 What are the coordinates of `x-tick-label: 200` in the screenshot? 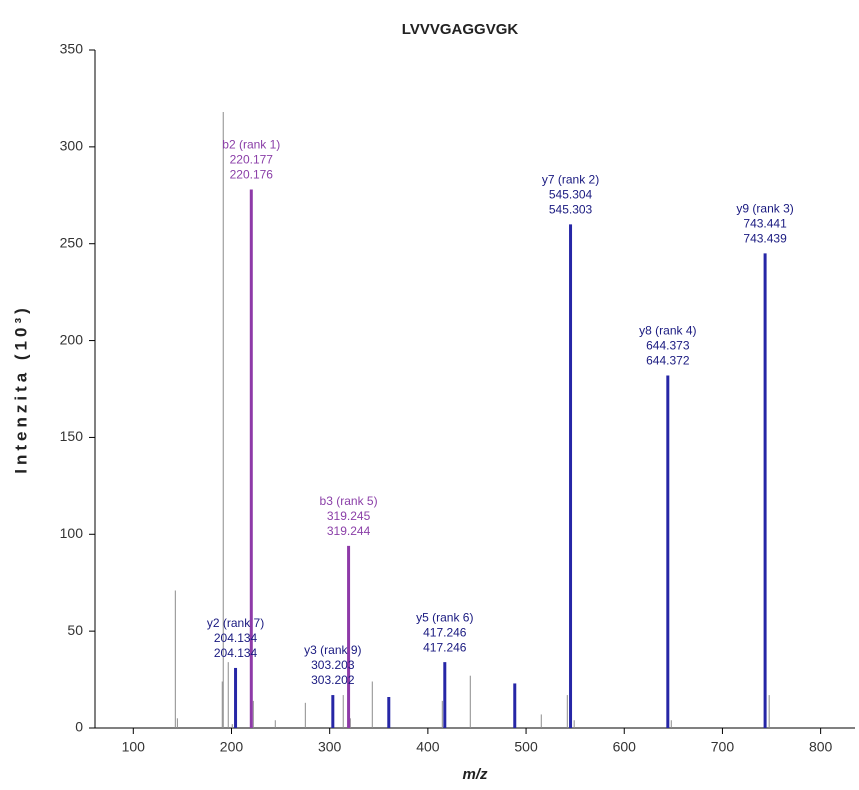 It's located at (232, 747).